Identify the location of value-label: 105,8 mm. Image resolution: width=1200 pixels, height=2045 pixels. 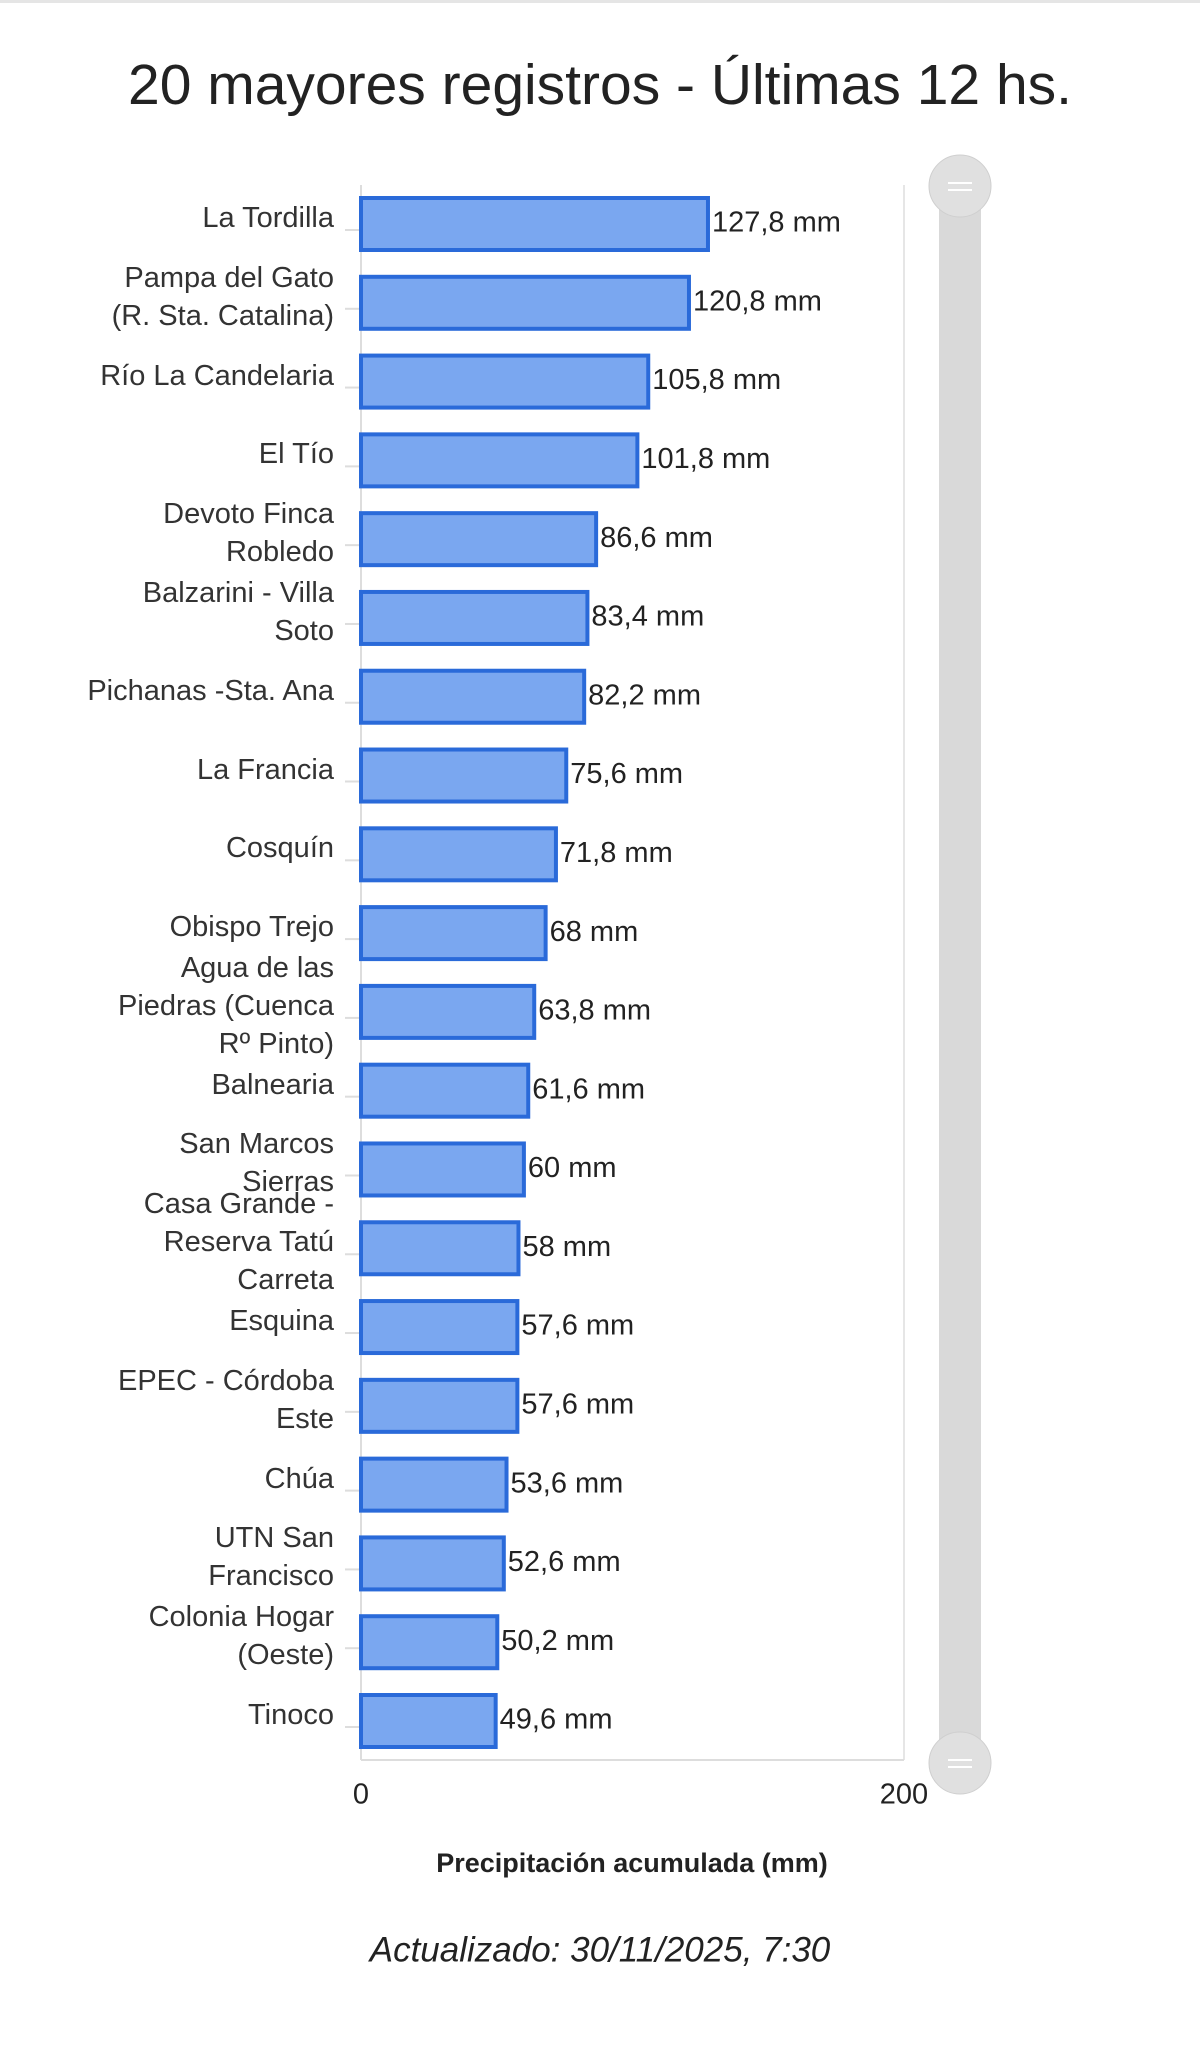
(716, 380).